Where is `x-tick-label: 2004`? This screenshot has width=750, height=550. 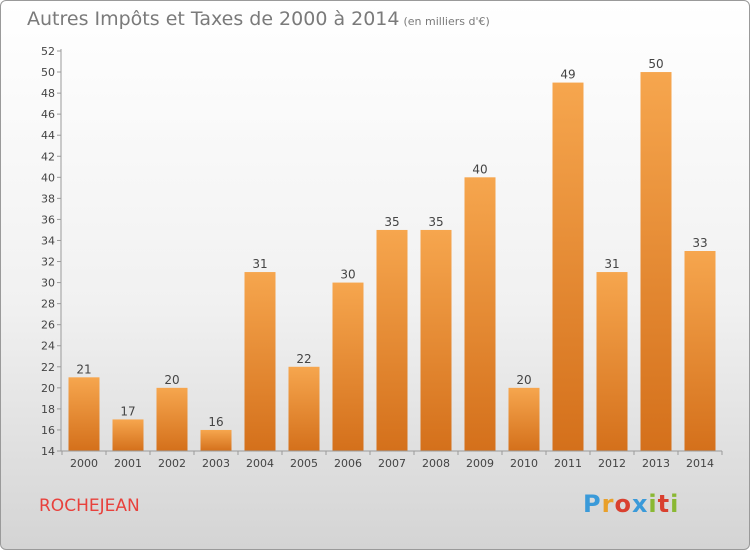
x-tick-label: 2004 is located at coordinates (260, 463).